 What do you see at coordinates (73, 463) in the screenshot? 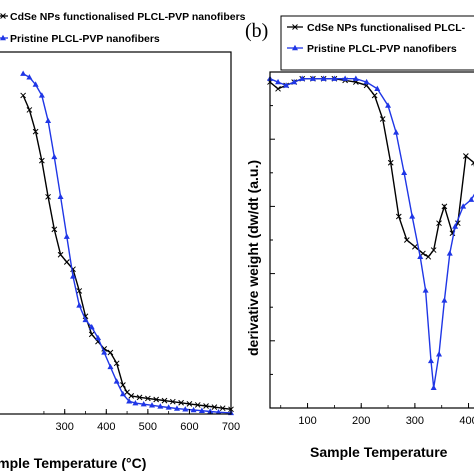
I see `panel-a-x-axis-title: Sample Temperature (°C)` at bounding box center [73, 463].